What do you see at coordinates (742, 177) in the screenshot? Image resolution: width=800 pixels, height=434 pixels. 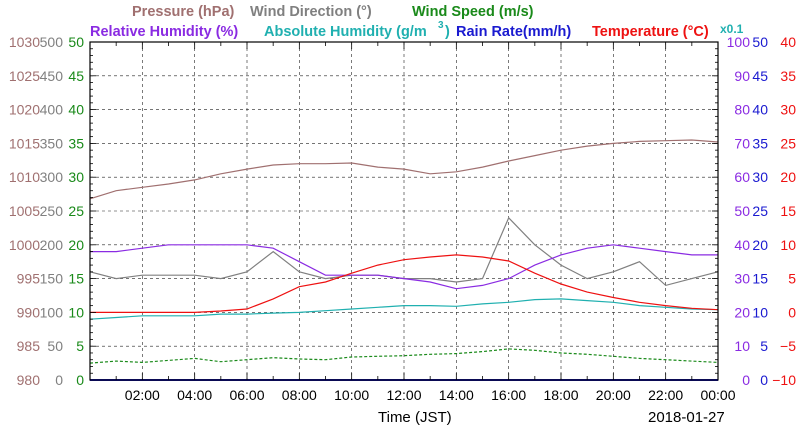 I see `y-tick-label: 60` at bounding box center [742, 177].